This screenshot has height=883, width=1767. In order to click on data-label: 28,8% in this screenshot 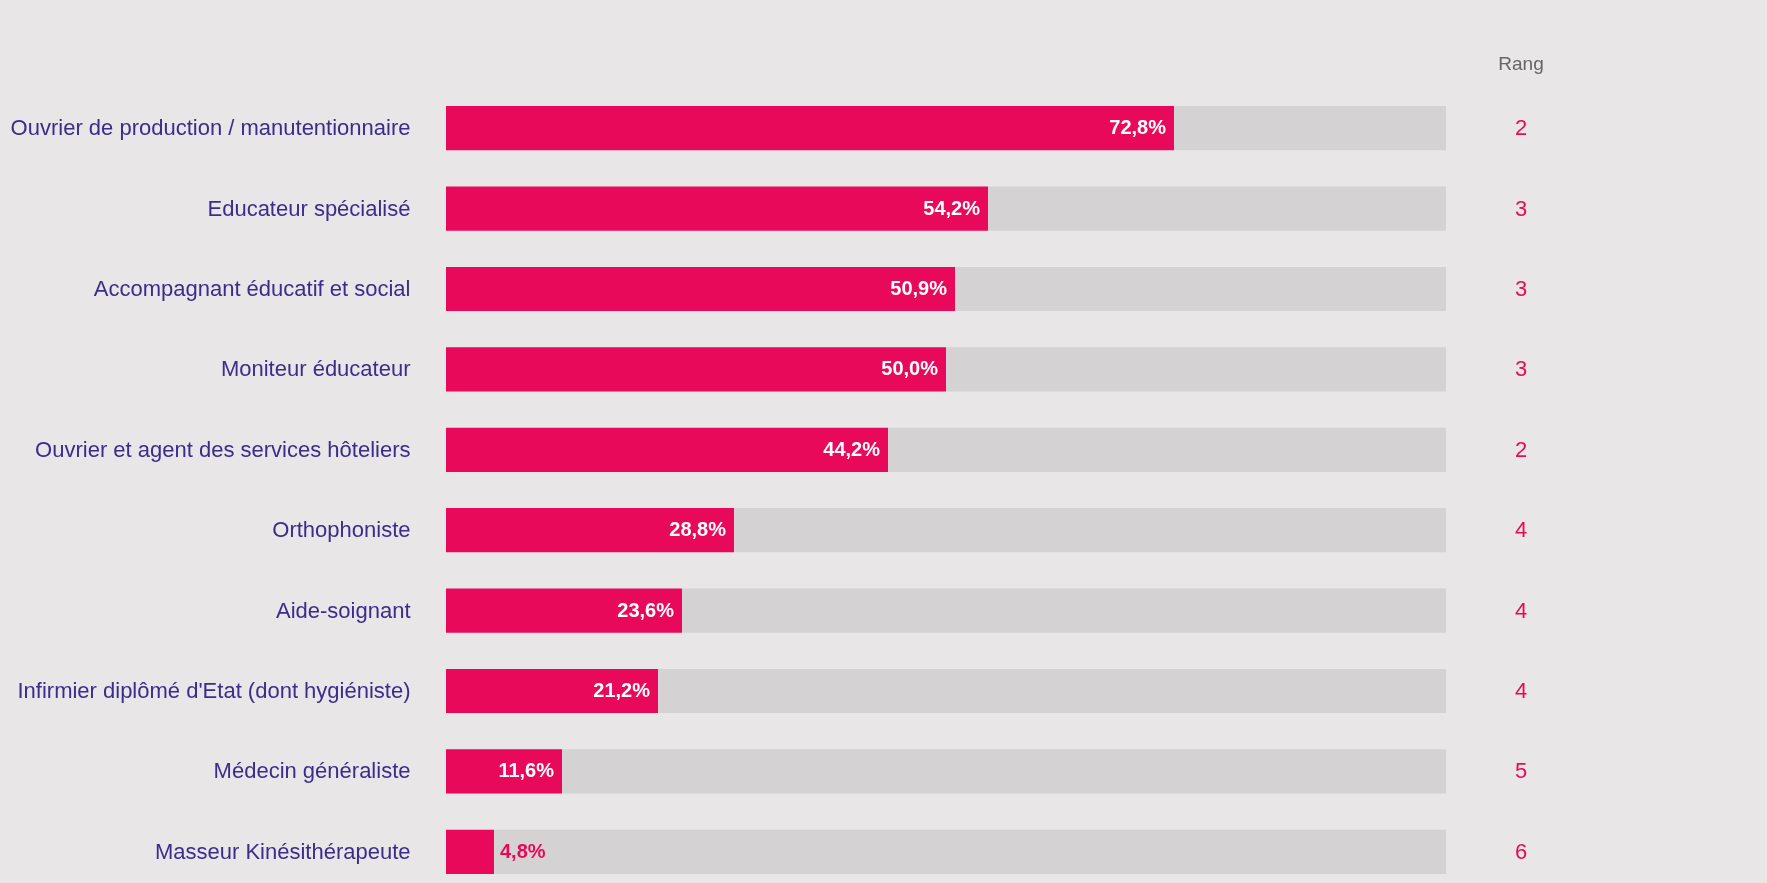, I will do `click(698, 529)`.